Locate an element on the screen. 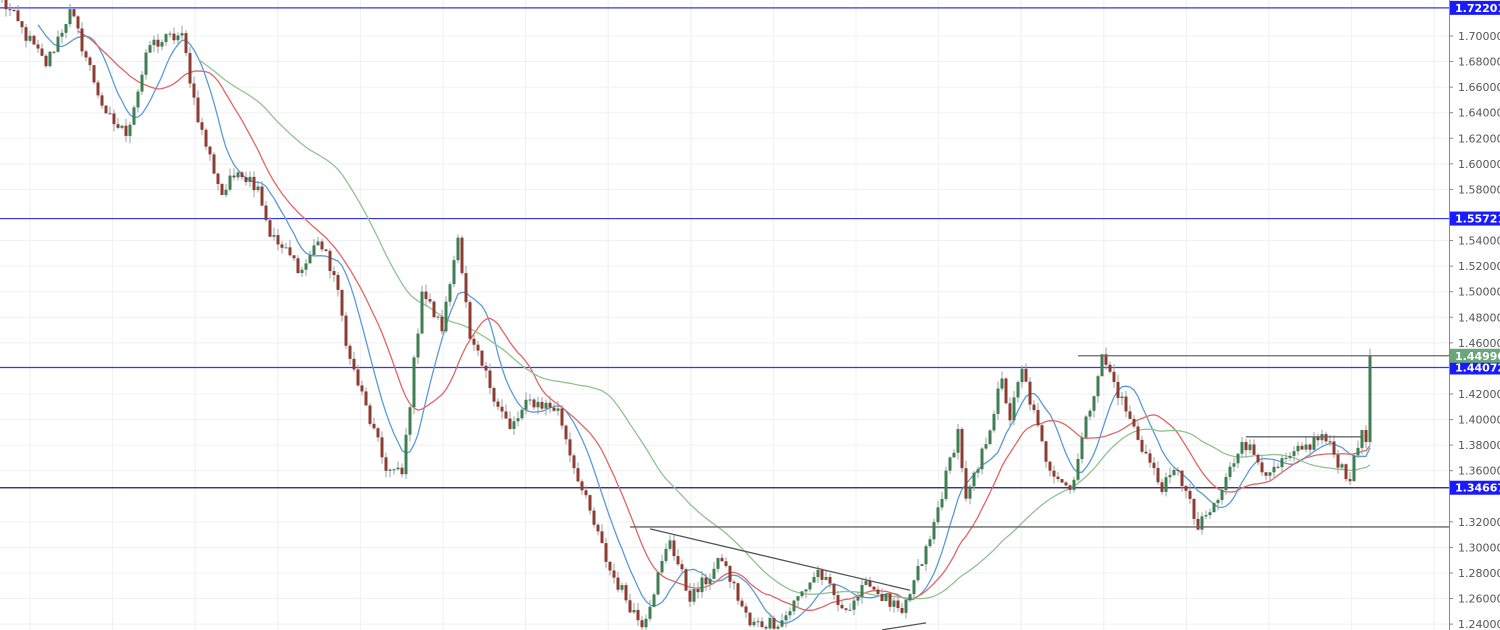  y-tick-label: 1.42000 is located at coordinates (1479, 394).